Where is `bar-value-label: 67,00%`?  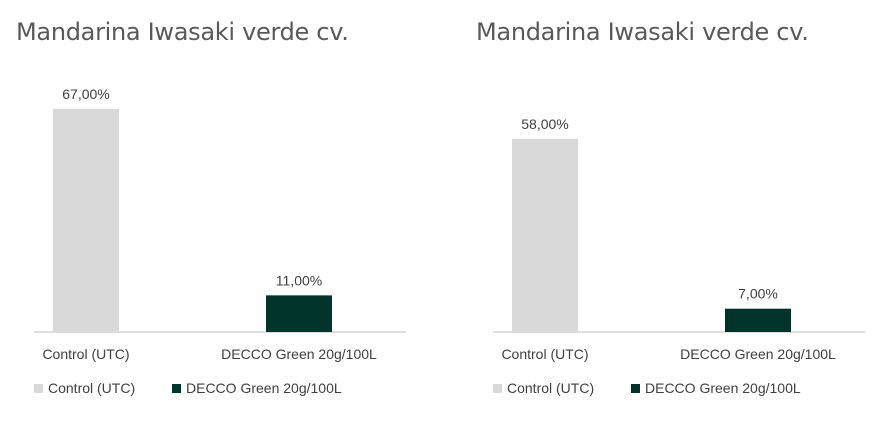 bar-value-label: 67,00% is located at coordinates (85, 94).